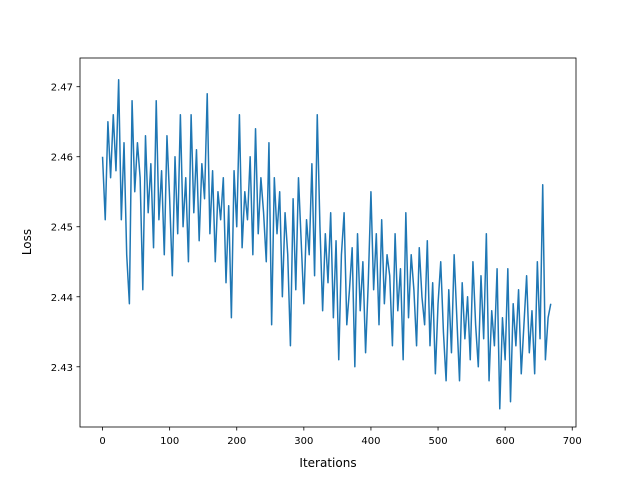 This screenshot has height=484, width=640. What do you see at coordinates (505, 441) in the screenshot?
I see `x-tick-label: 600` at bounding box center [505, 441].